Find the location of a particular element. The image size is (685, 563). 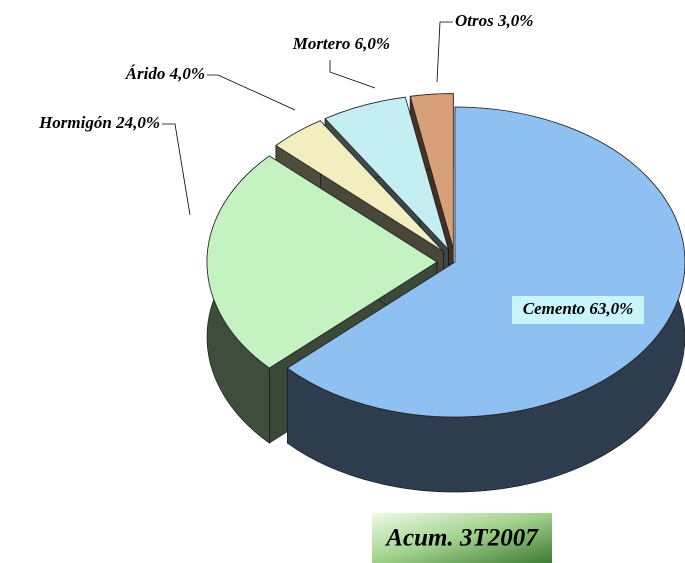

slice-label: Mortero 6,0% is located at coordinates (341, 43).